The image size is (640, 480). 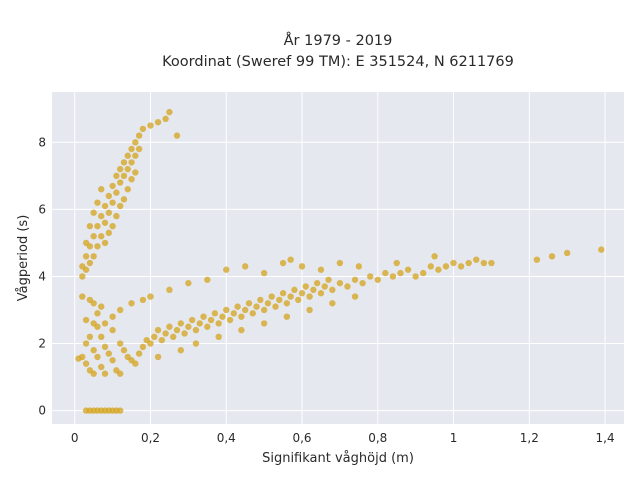 I want to click on y-tick-label: 0, so click(x=42, y=411).